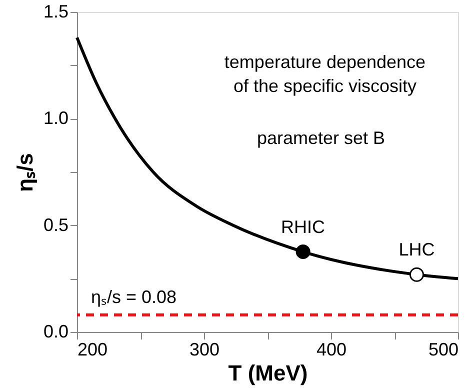 The width and height of the screenshot is (474, 391). I want to click on x-axis-title: T (MeV), so click(268, 373).